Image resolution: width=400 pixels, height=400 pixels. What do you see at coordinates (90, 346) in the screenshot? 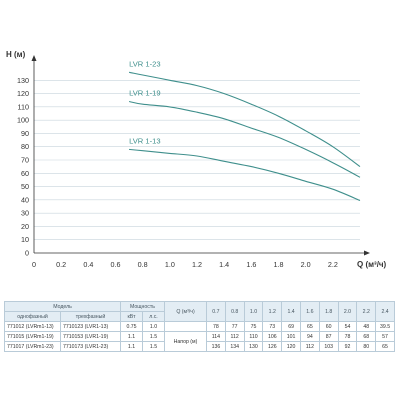
I see `three-phase-model: 7710173 (LVR1-23)` at bounding box center [90, 346].